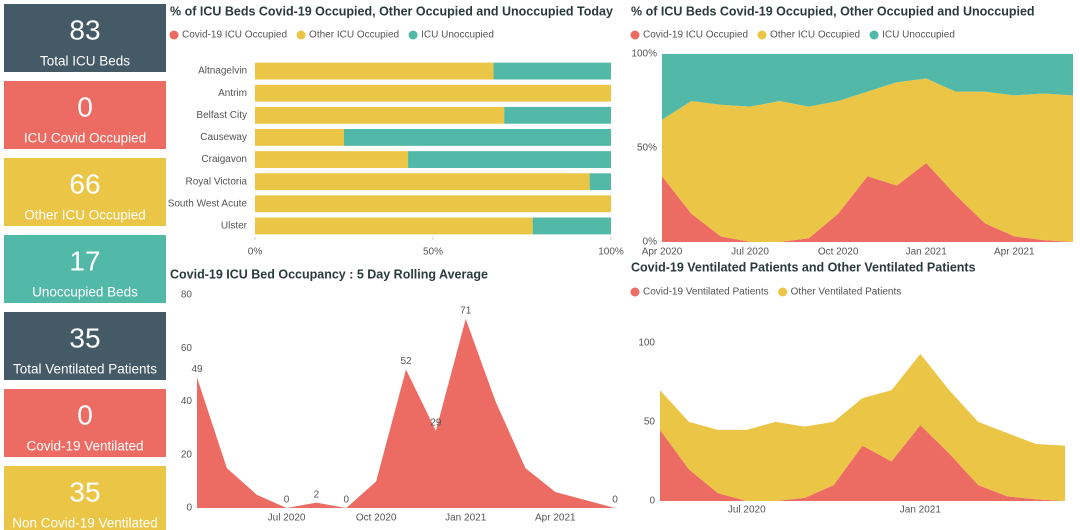 This screenshot has width=1080, height=530. What do you see at coordinates (706, 292) in the screenshot?
I see `legend-label: Covid-19 Ventilated Patients` at bounding box center [706, 292].